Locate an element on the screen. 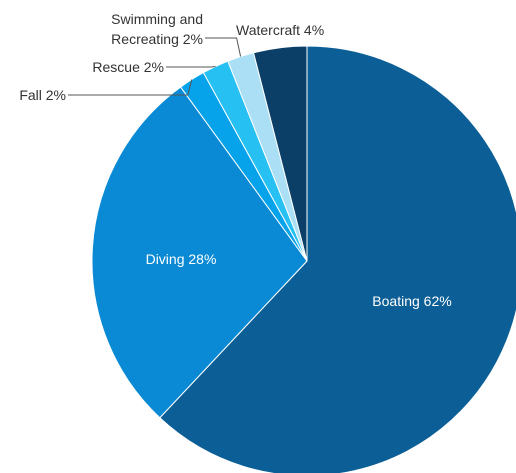 The width and height of the screenshot is (516, 473). leader-swimming is located at coordinates (223, 47).